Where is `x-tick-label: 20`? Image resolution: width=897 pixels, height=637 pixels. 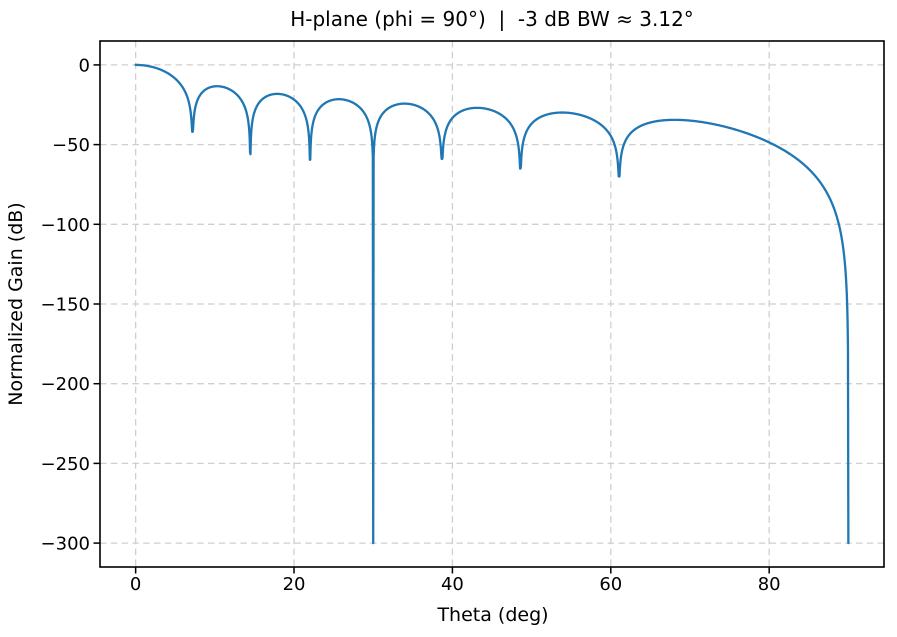
x-tick-label: 20 is located at coordinates (294, 584).